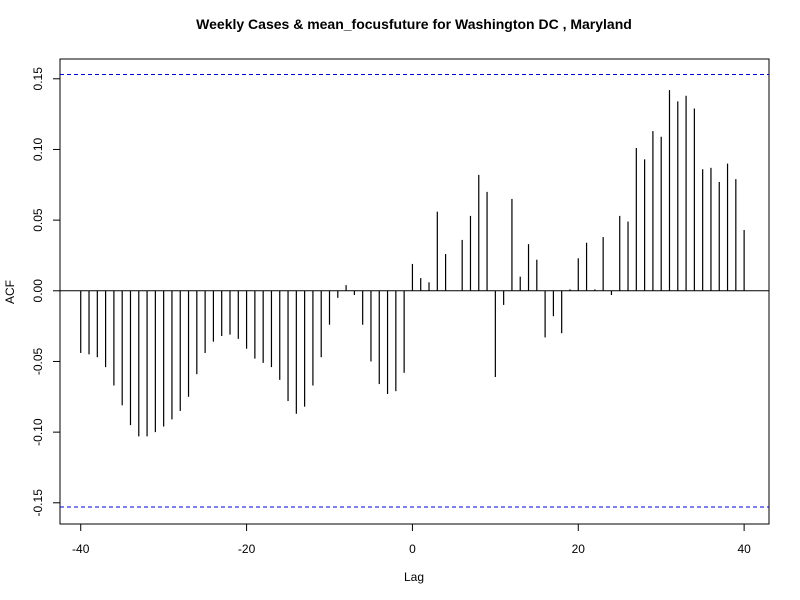 This screenshot has height=600, width=800. Describe the element at coordinates (247, 549) in the screenshot. I see `x-tick-label: -20` at that location.